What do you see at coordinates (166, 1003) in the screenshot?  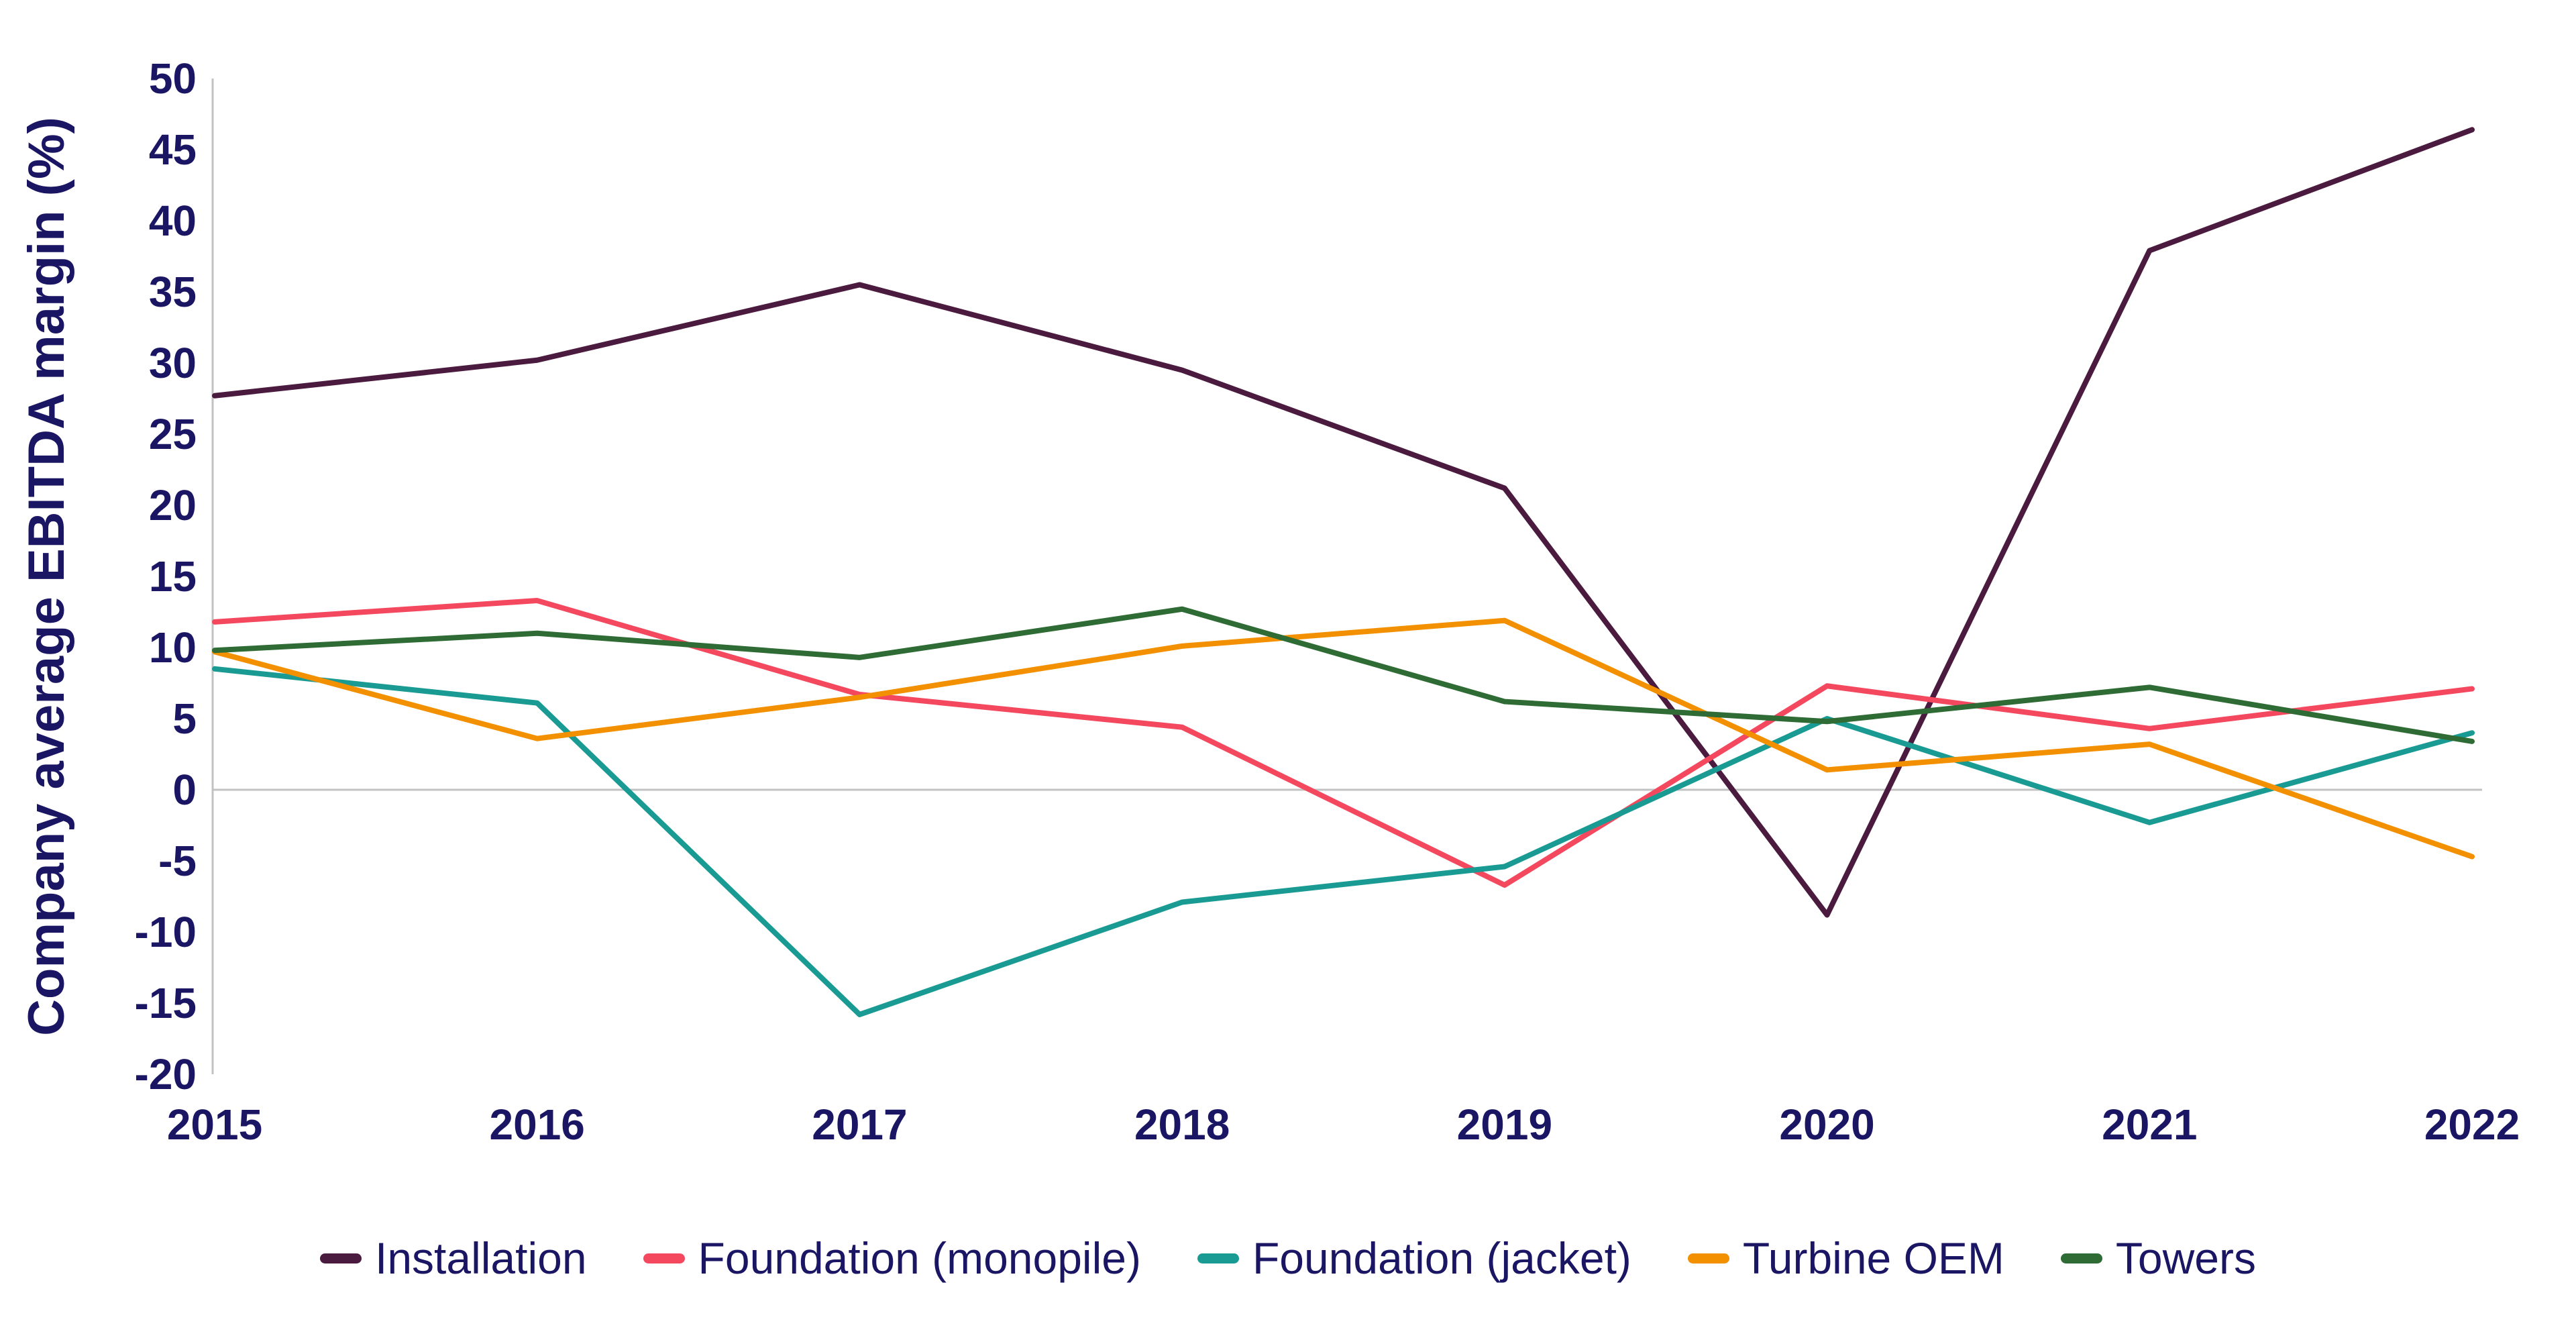 I see `y-tick-label: -15` at bounding box center [166, 1003].